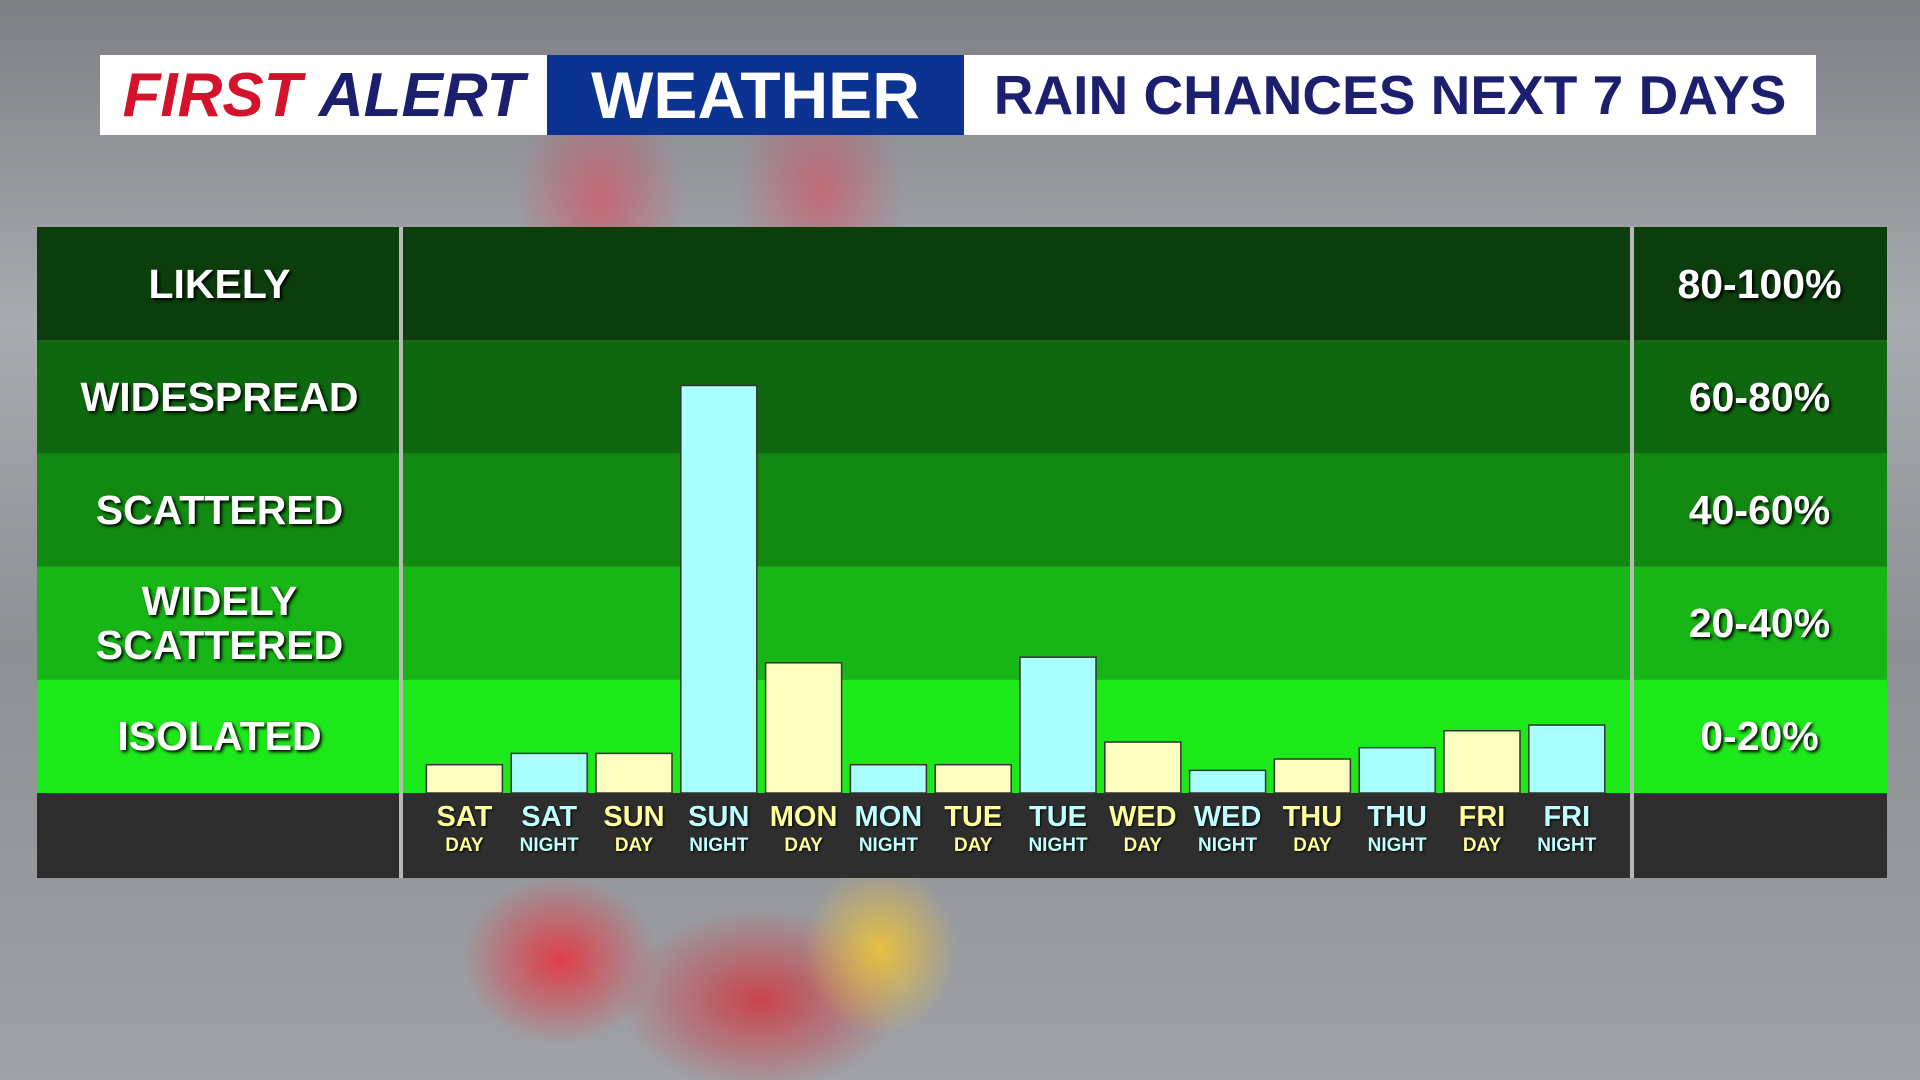 The height and width of the screenshot is (1080, 1920). What do you see at coordinates (421, 95) in the screenshot?
I see `brand-alert: ALERT` at bounding box center [421, 95].